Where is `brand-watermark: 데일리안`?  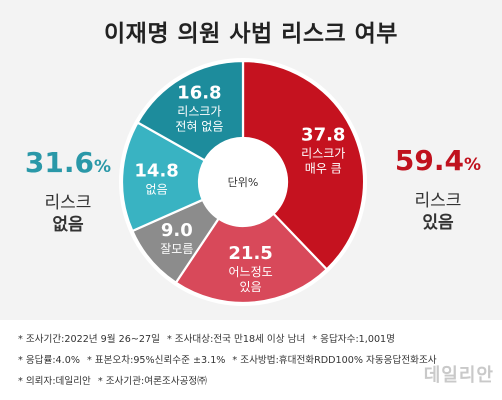 brand-watermark: 데일리안 is located at coordinates (458, 375).